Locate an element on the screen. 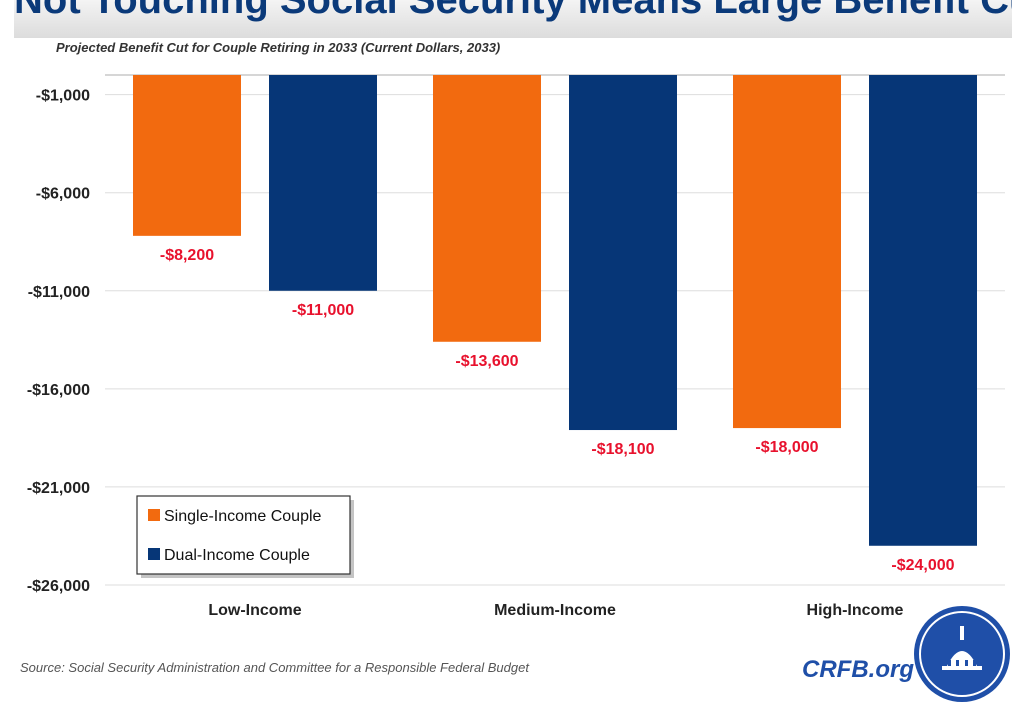  capitol-logo-icon is located at coordinates (962, 654).